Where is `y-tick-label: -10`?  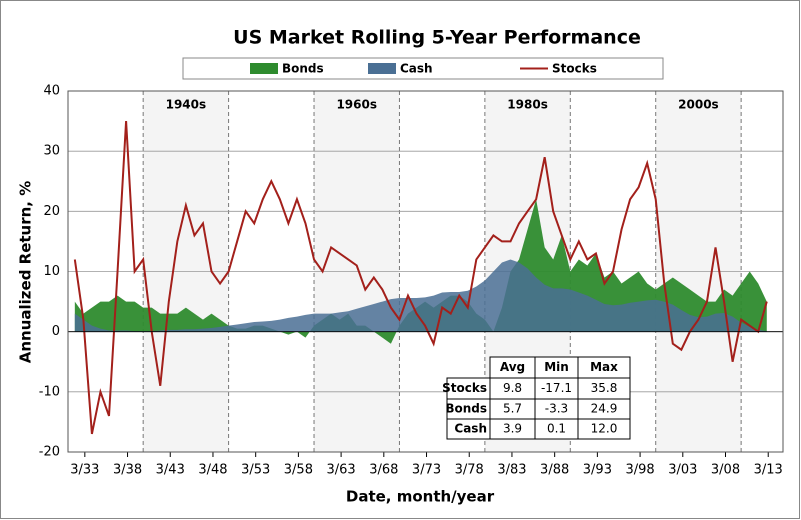
y-tick-label: -10 is located at coordinates (49, 391).